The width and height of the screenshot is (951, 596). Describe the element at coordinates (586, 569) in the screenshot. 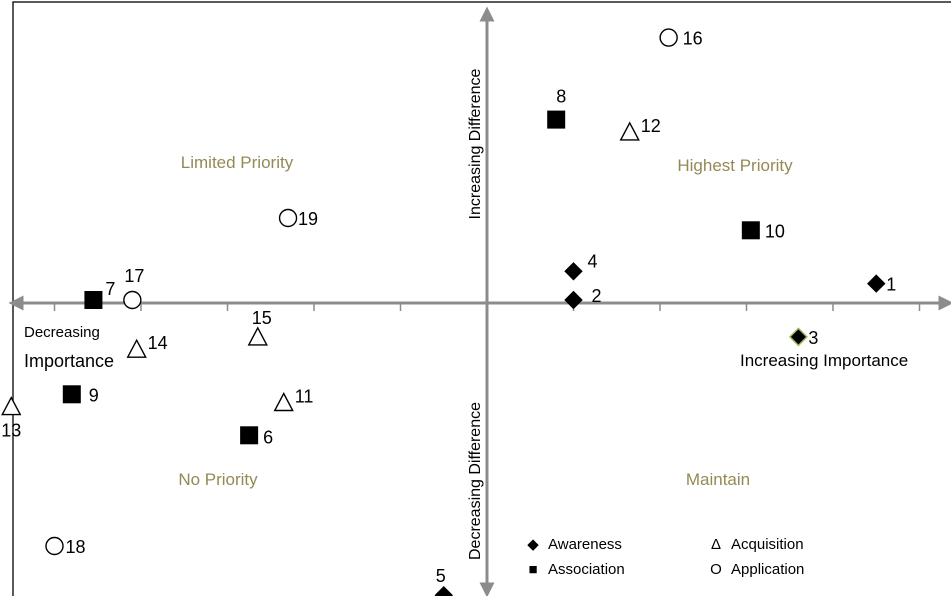

I see `legend-label-association: Association` at that location.